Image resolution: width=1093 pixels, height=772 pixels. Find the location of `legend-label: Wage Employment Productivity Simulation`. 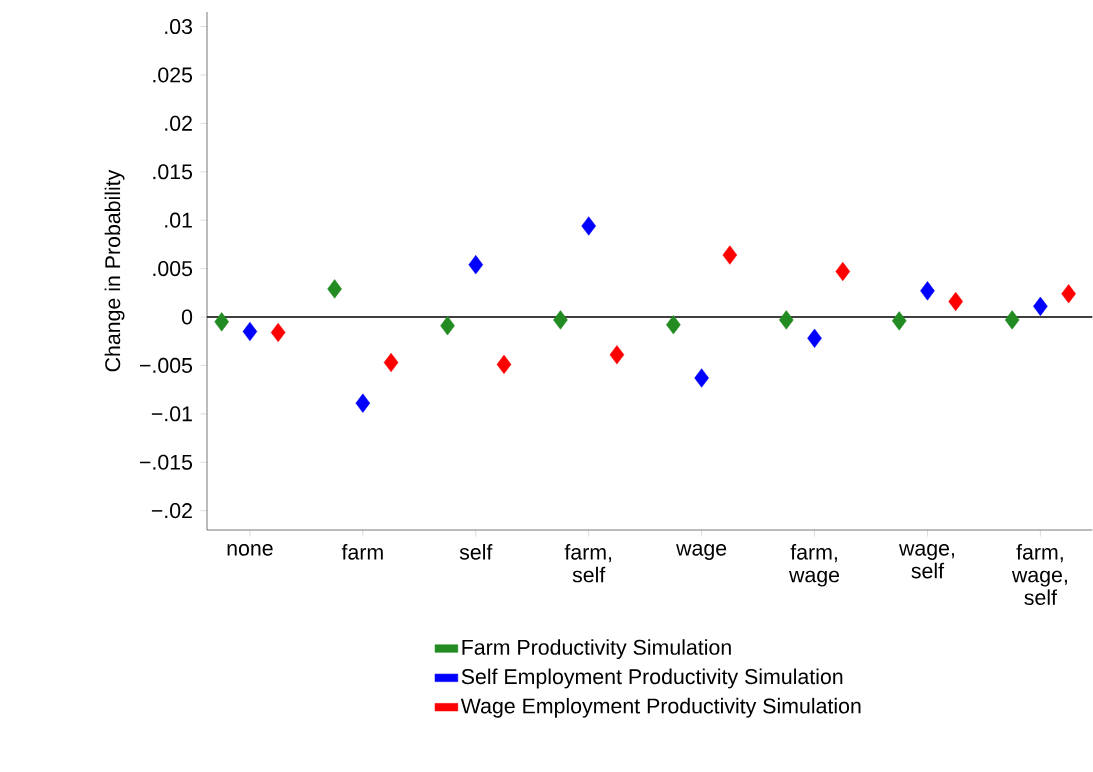

legend-label: Wage Employment Productivity Simulation is located at coordinates (660, 707).